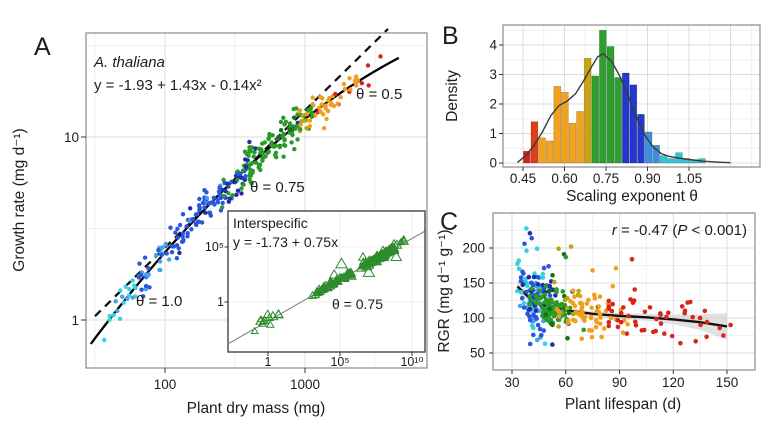 The image size is (768, 435). Describe the element at coordinates (493, 74) in the screenshot. I see `panel-b-y-tick-3: 3` at that location.